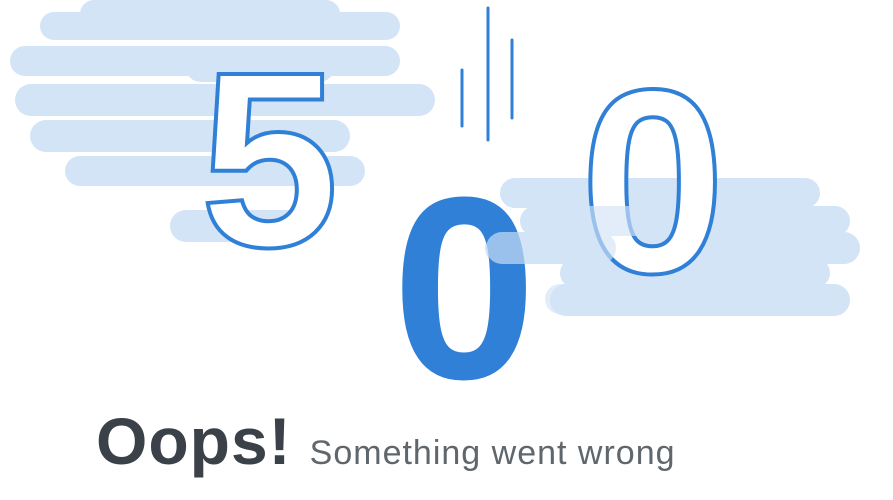 The width and height of the screenshot is (893, 500). What do you see at coordinates (194, 441) in the screenshot?
I see `error-headline: Oops!` at bounding box center [194, 441].